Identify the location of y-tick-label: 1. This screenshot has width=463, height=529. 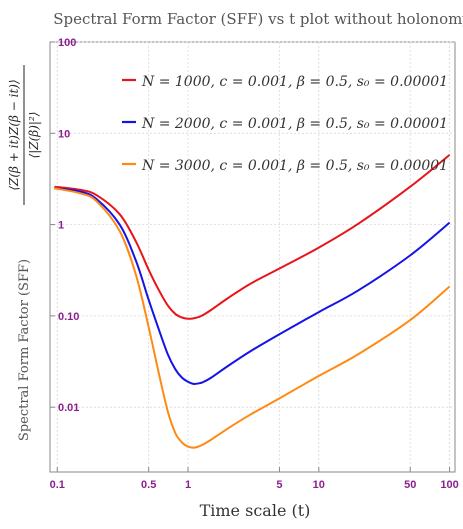
(61, 226).